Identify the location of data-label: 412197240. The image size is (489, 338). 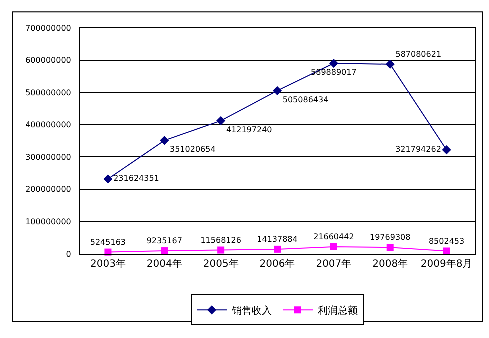
(249, 129).